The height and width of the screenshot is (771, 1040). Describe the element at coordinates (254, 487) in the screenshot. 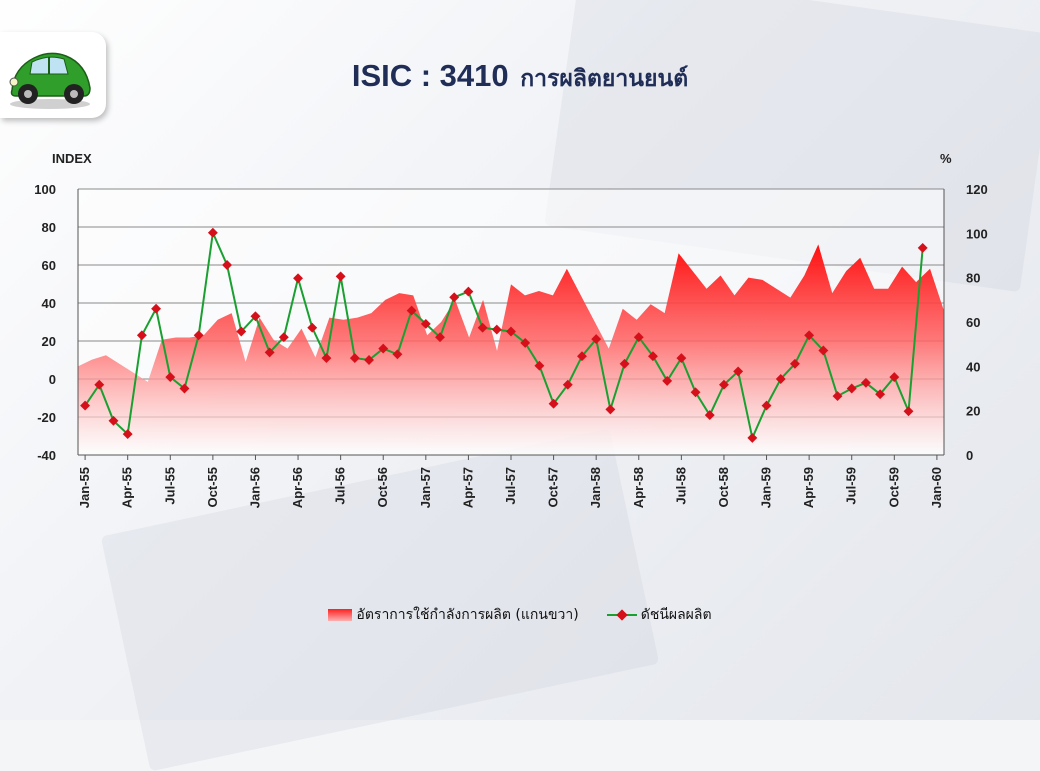

I see `x-tick-label: Jan-56` at that location.